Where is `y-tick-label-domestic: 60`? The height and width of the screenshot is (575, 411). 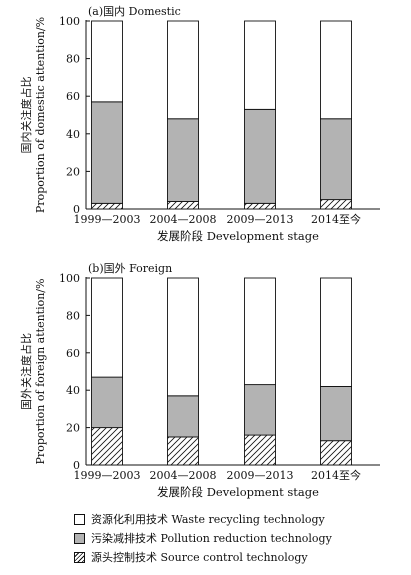 y-tick-label-domestic: 60 is located at coordinates (73, 96).